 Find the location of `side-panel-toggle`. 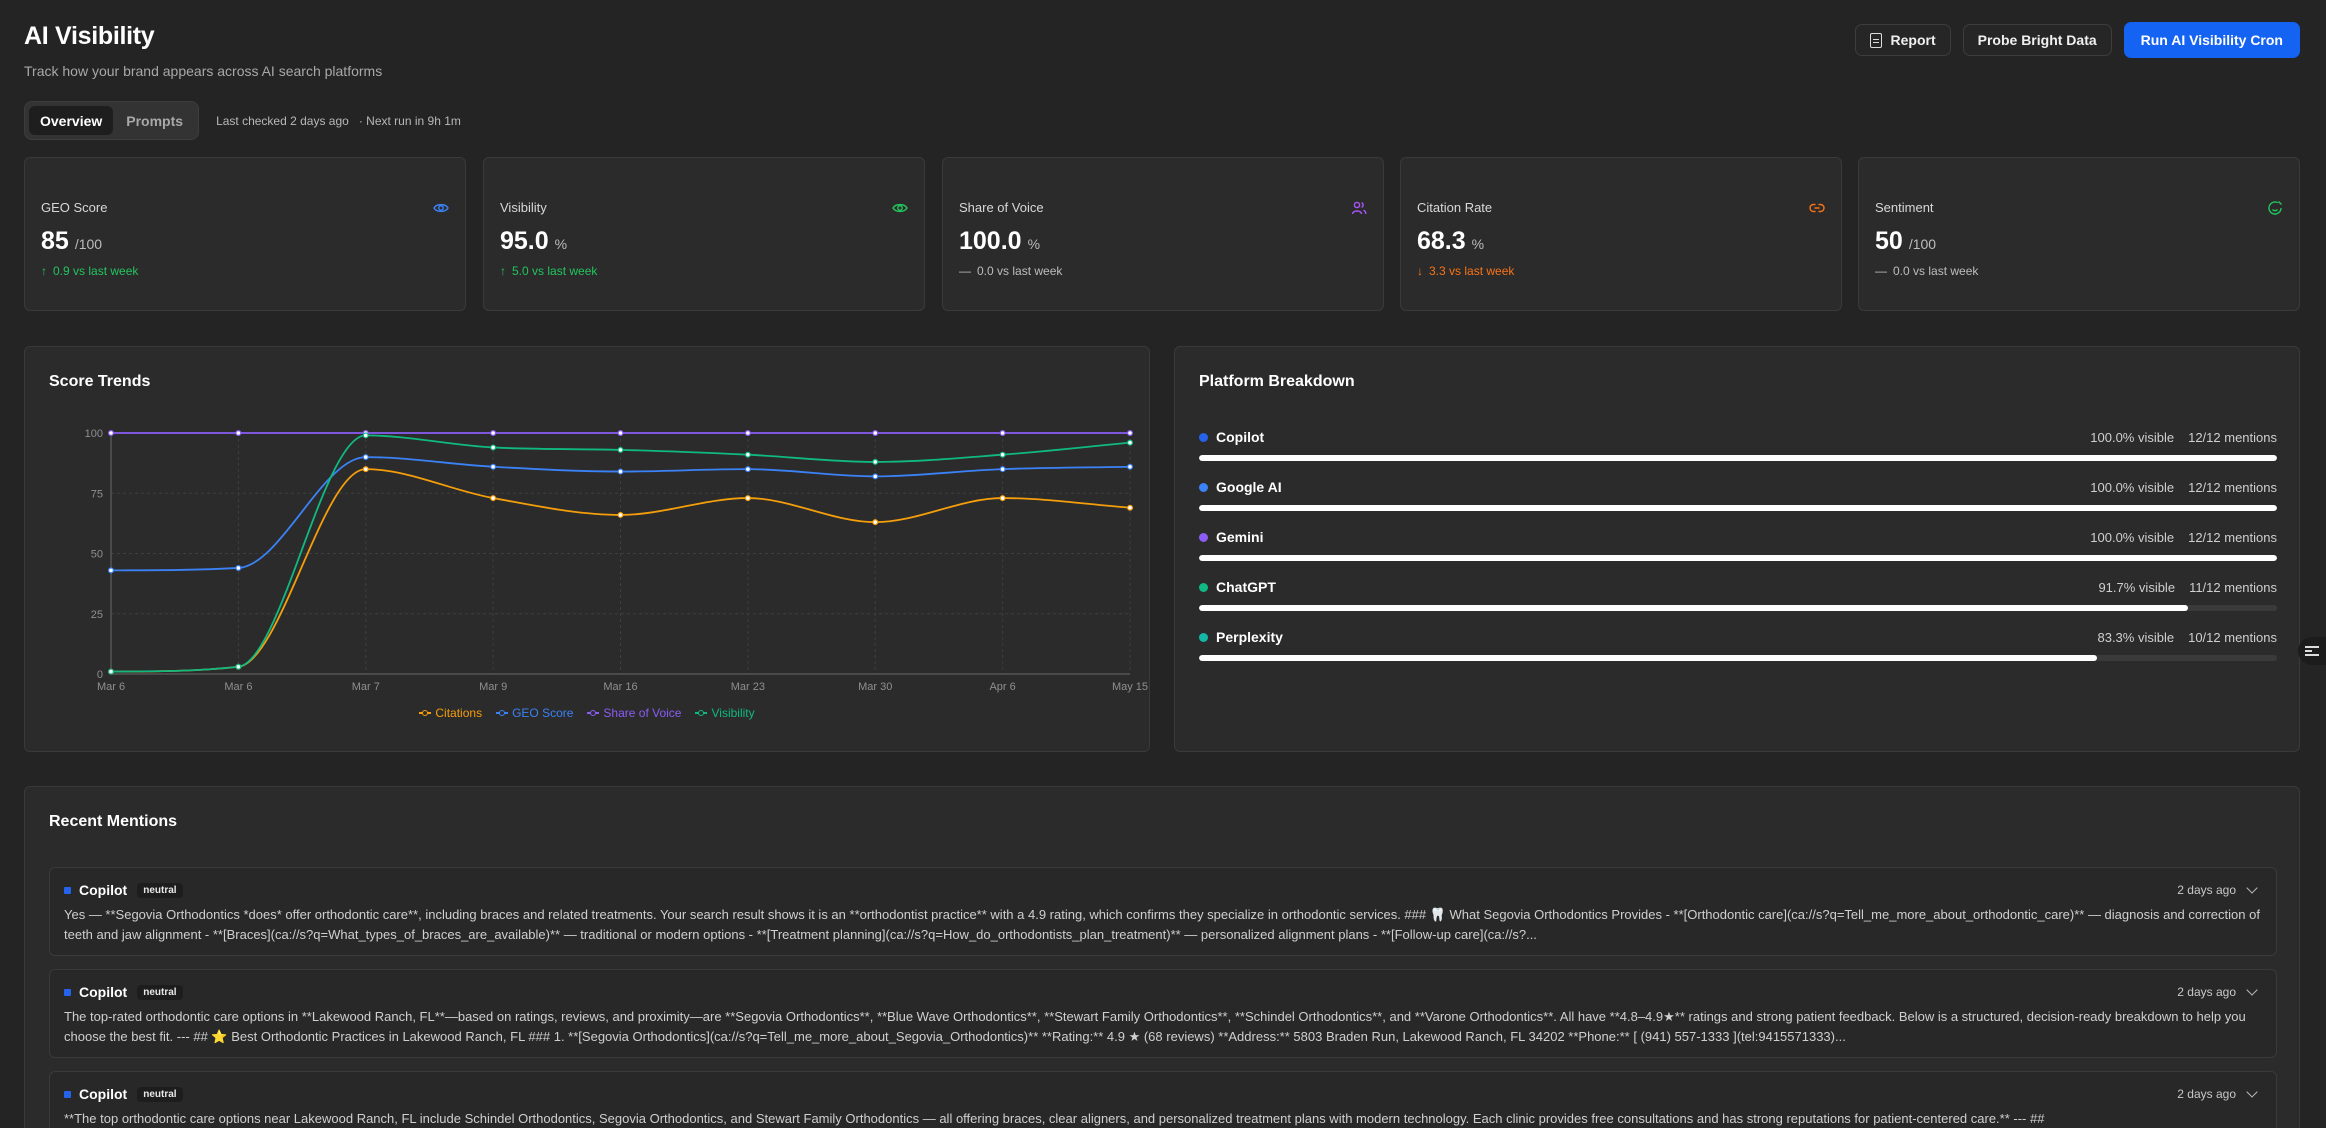

side-panel-toggle is located at coordinates (2312, 651).